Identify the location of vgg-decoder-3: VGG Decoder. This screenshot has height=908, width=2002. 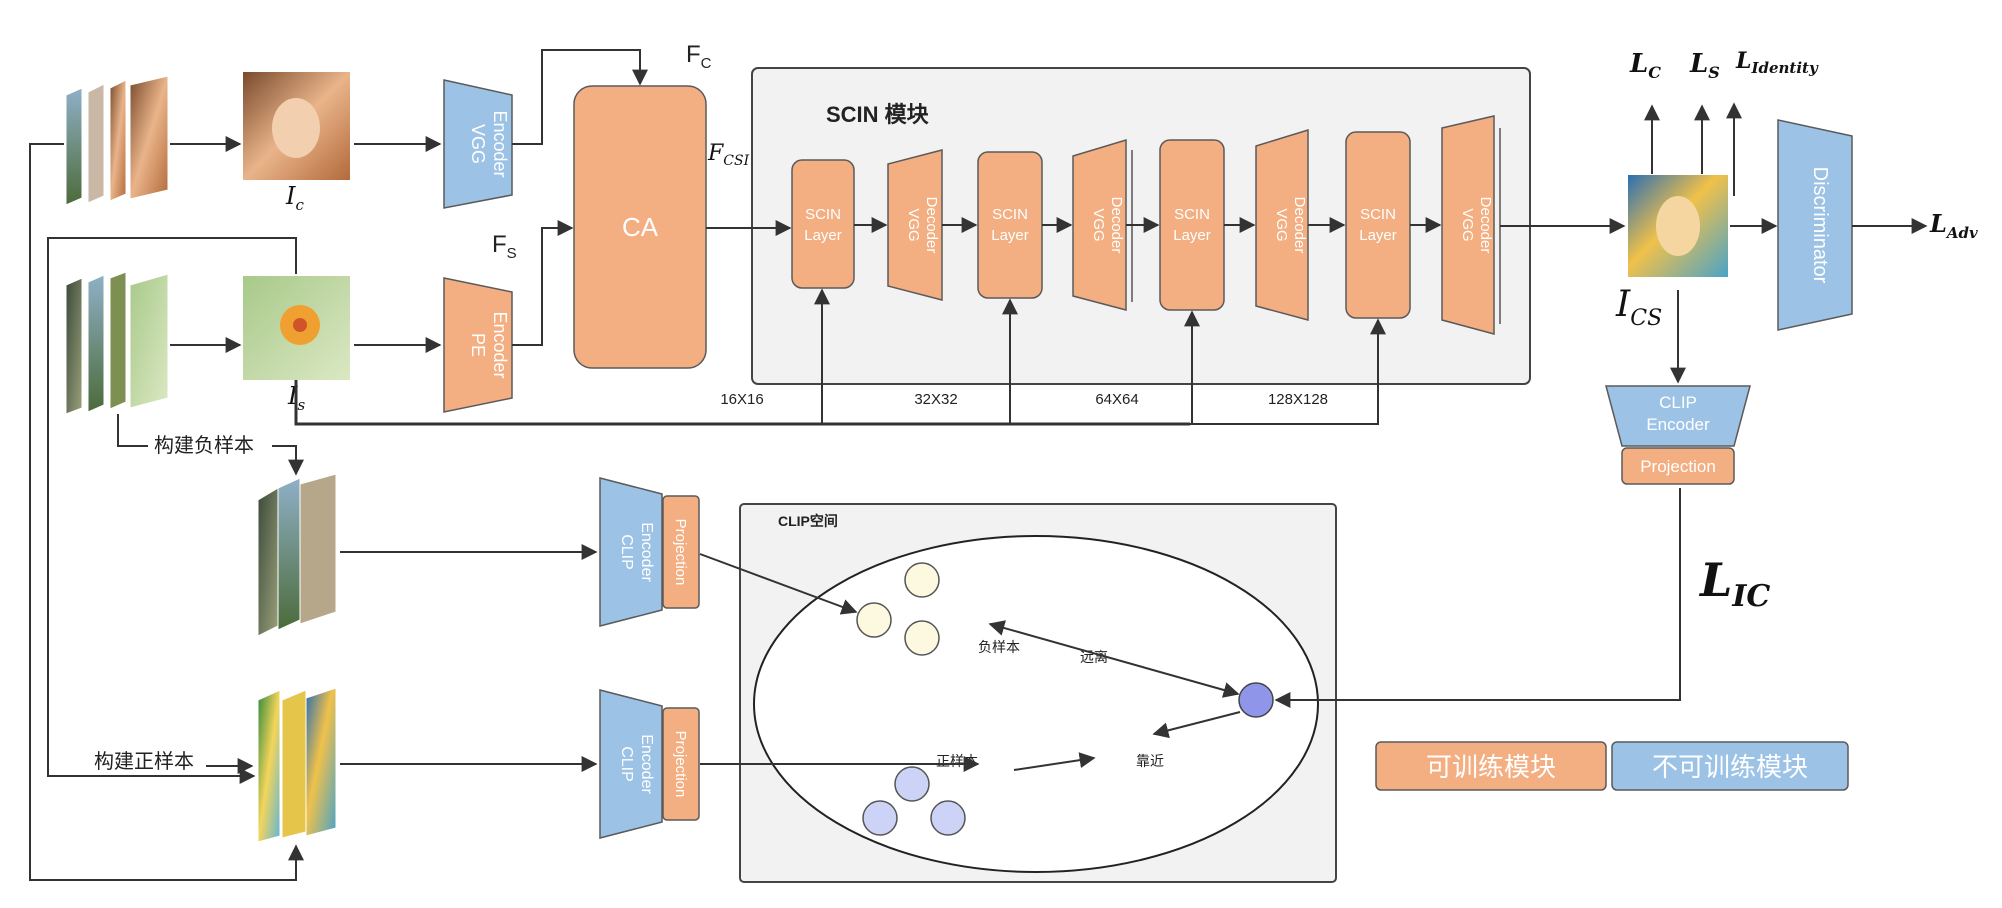
(1282, 224).